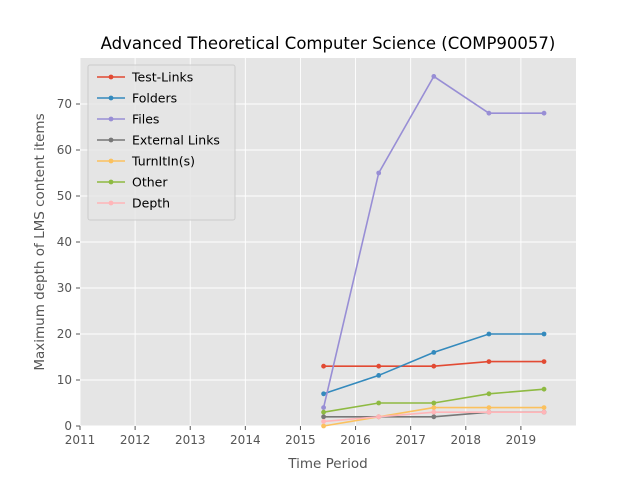  Describe the element at coordinates (410, 440) in the screenshot. I see `x-tick-label: 2017` at that location.